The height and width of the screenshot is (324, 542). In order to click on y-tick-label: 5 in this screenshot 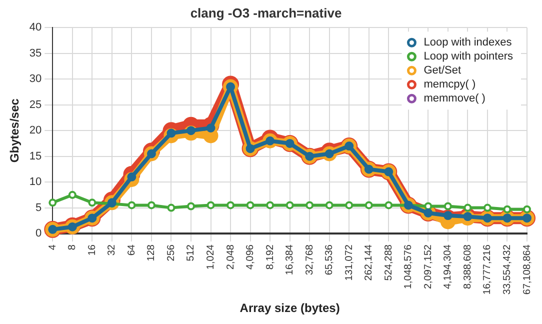, I will do `click(39, 208)`.